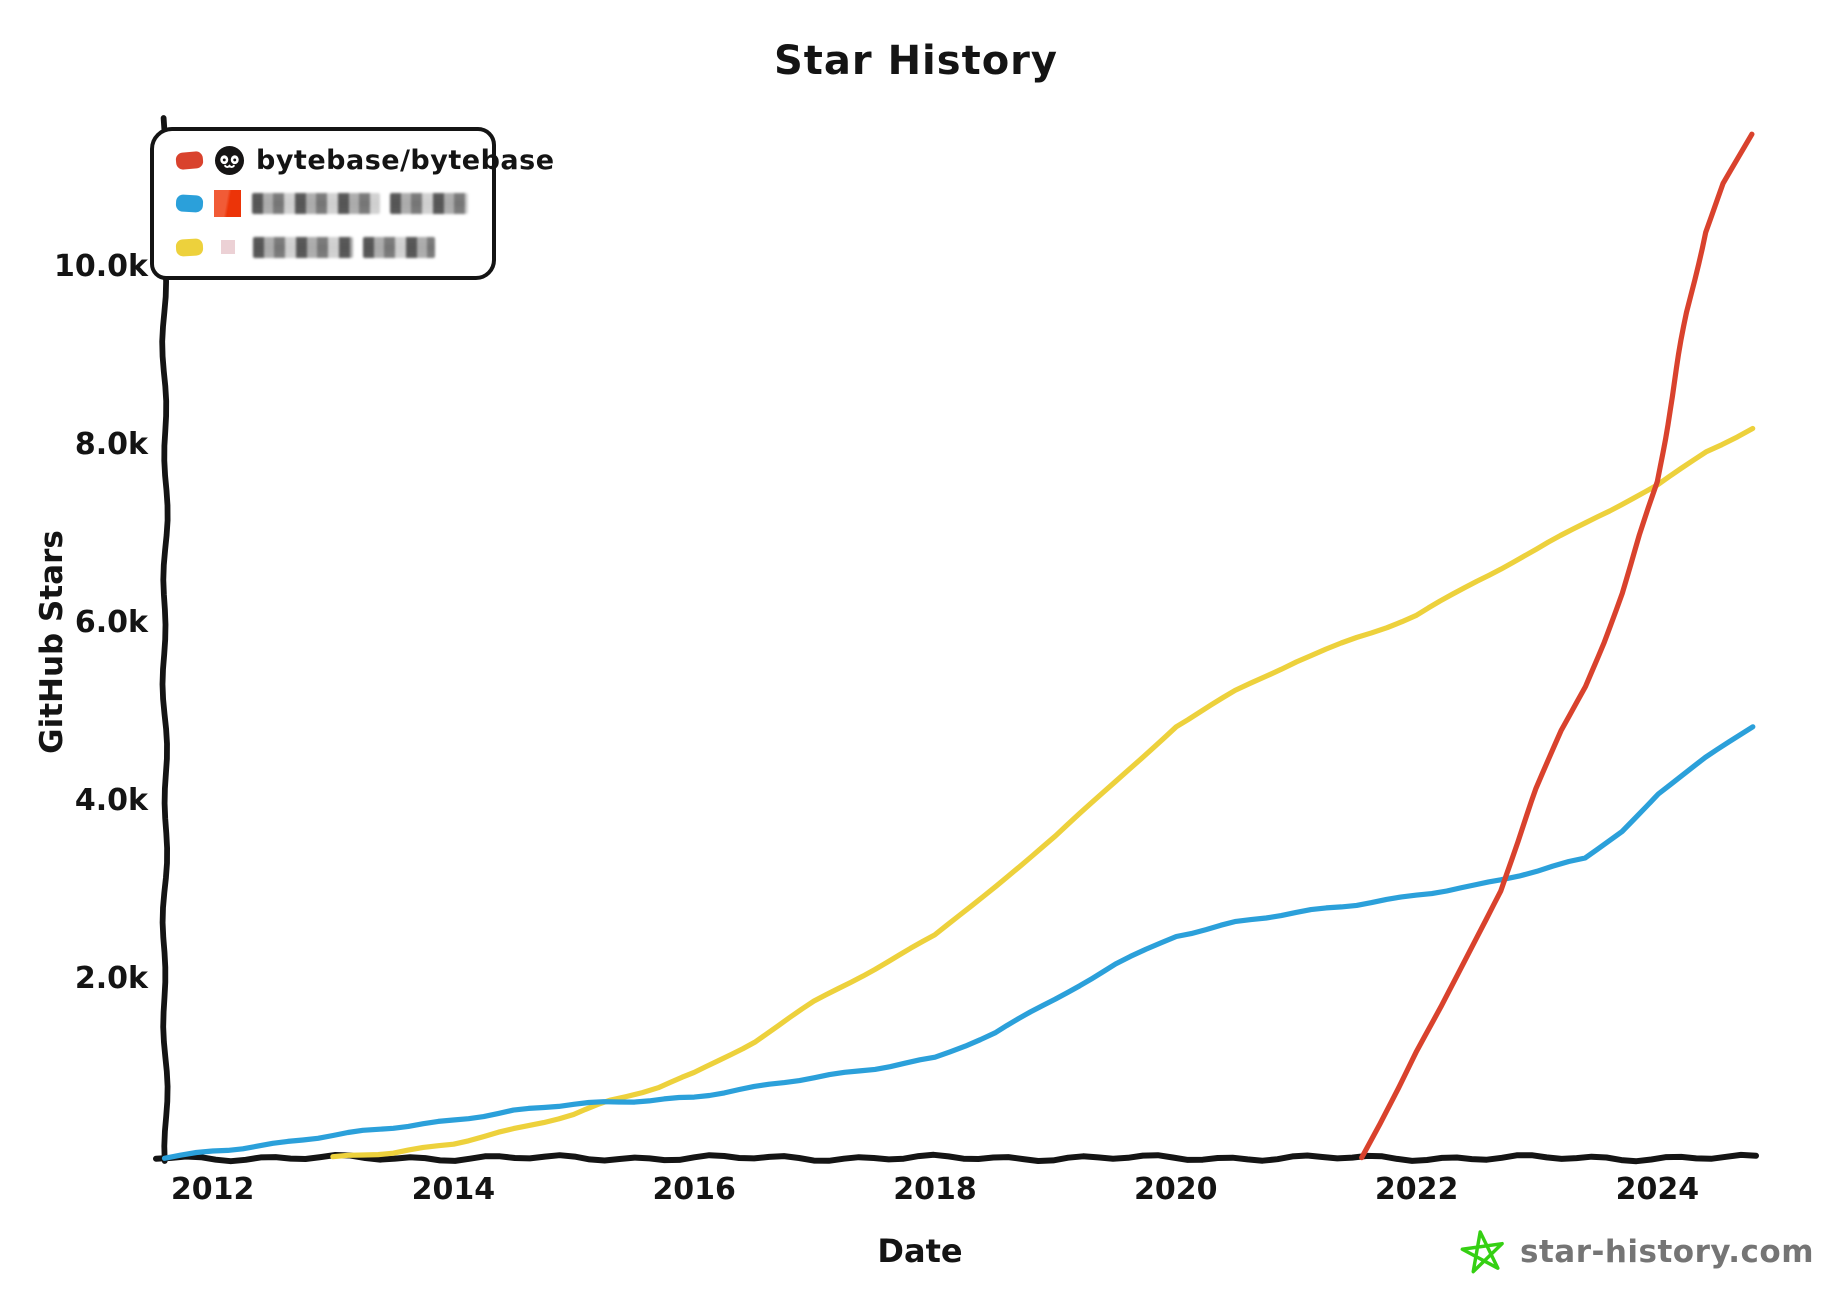 The image size is (1832, 1308). Describe the element at coordinates (189, 203) in the screenshot. I see `legend-color-swatch-blue` at that location.